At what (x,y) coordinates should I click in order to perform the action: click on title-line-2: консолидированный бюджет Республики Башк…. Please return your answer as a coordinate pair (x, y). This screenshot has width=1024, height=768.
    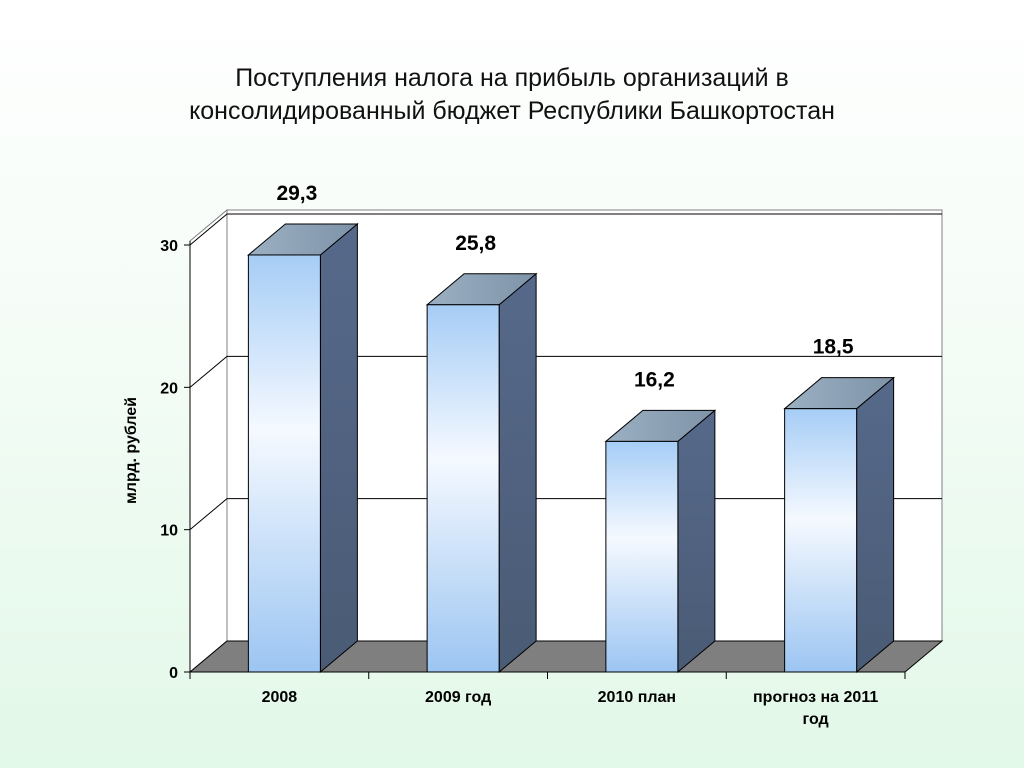
    Looking at the image, I should click on (512, 111).